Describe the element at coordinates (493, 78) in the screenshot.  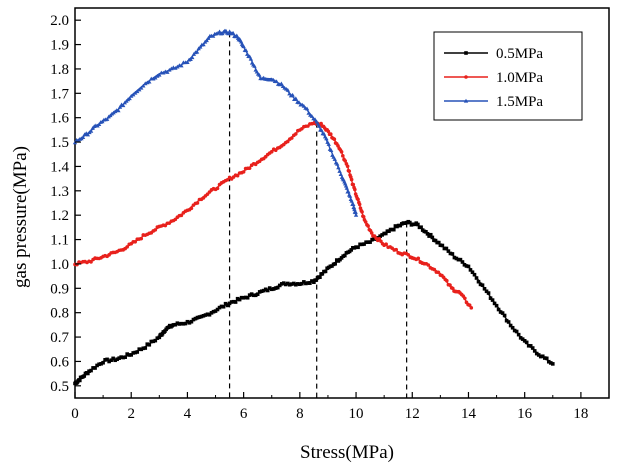
I see `legend-item-1.0MPa: 1.0MPa` at that location.